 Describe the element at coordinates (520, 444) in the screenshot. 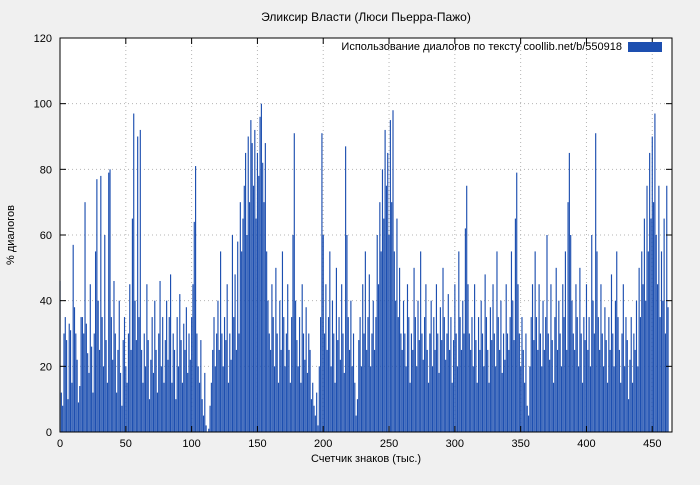

I see `x-tick-label: 350` at that location.